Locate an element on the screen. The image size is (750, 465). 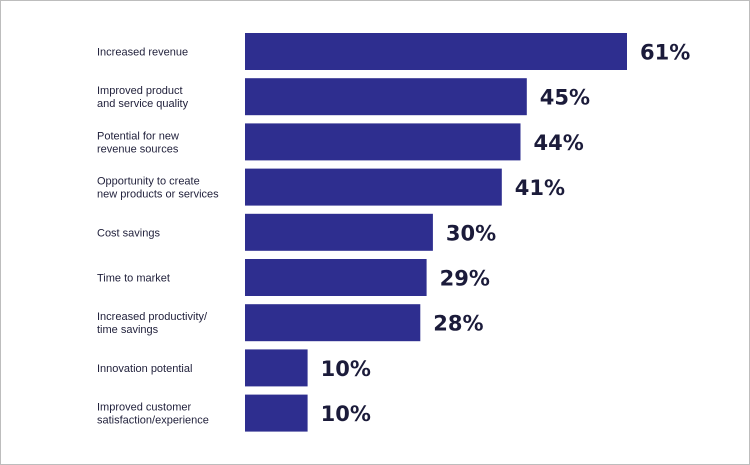
category-label-line: Increased productivity/ is located at coordinates (152, 317).